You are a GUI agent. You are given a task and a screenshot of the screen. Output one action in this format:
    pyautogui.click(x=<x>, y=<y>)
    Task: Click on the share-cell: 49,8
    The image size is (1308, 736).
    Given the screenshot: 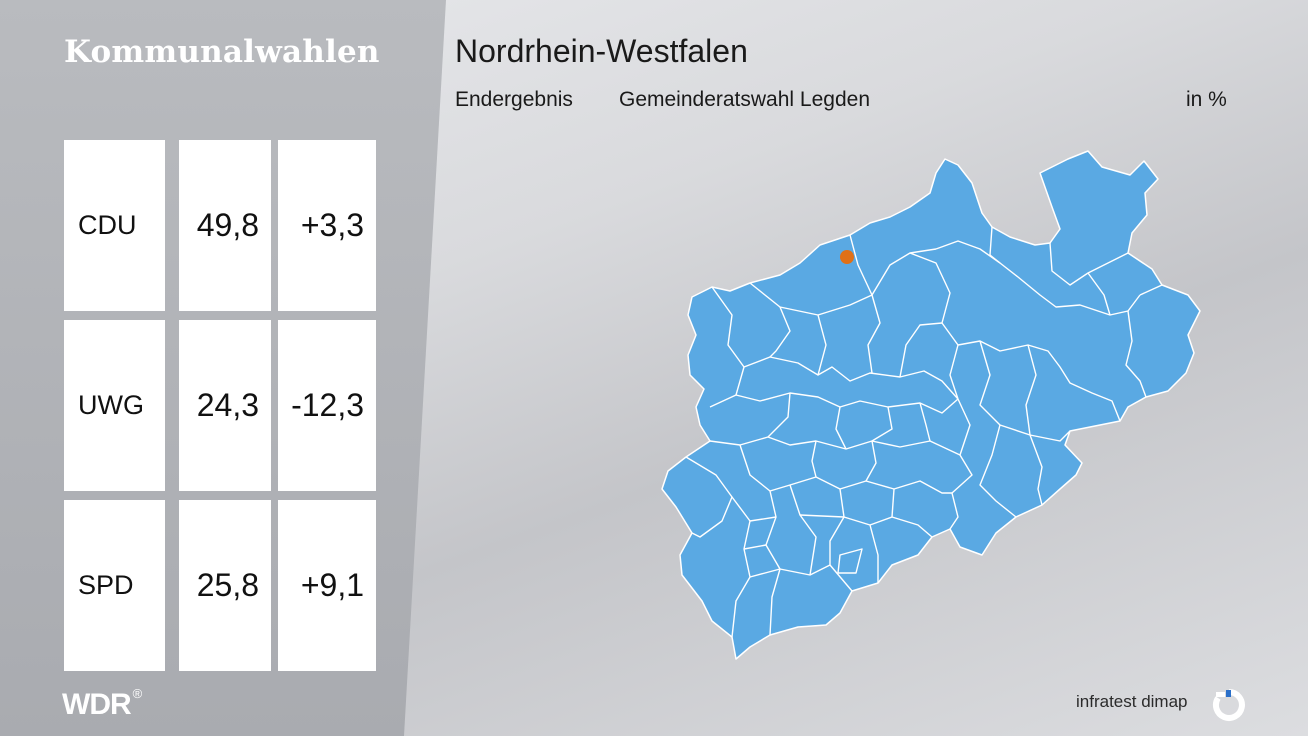 What is the action you would take?
    pyautogui.click(x=225, y=225)
    